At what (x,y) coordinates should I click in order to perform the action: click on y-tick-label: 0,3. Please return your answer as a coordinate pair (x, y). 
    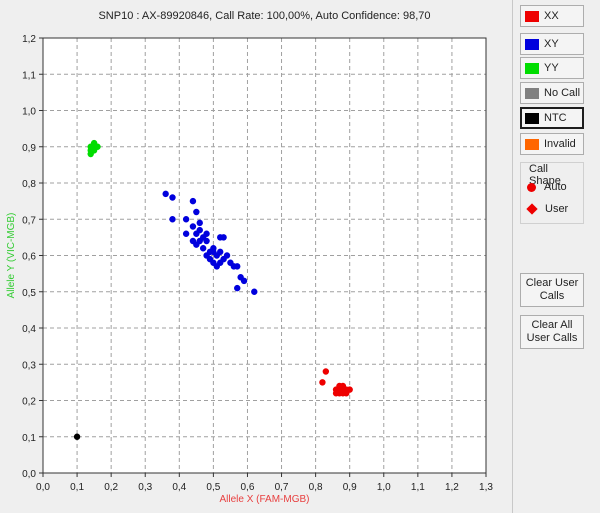
    Looking at the image, I should click on (29, 365).